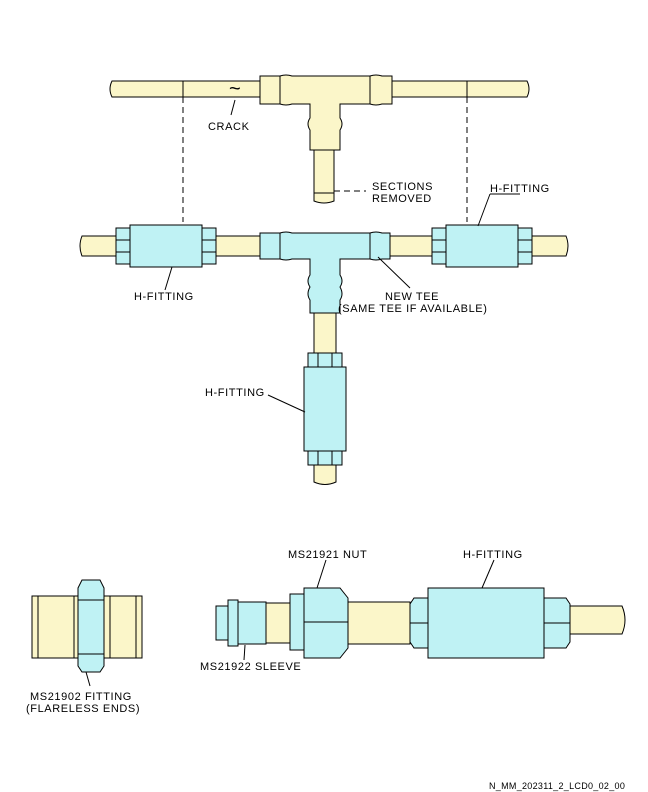  Describe the element at coordinates (325, 474) in the screenshot. I see `middle-bottom-tube` at that location.